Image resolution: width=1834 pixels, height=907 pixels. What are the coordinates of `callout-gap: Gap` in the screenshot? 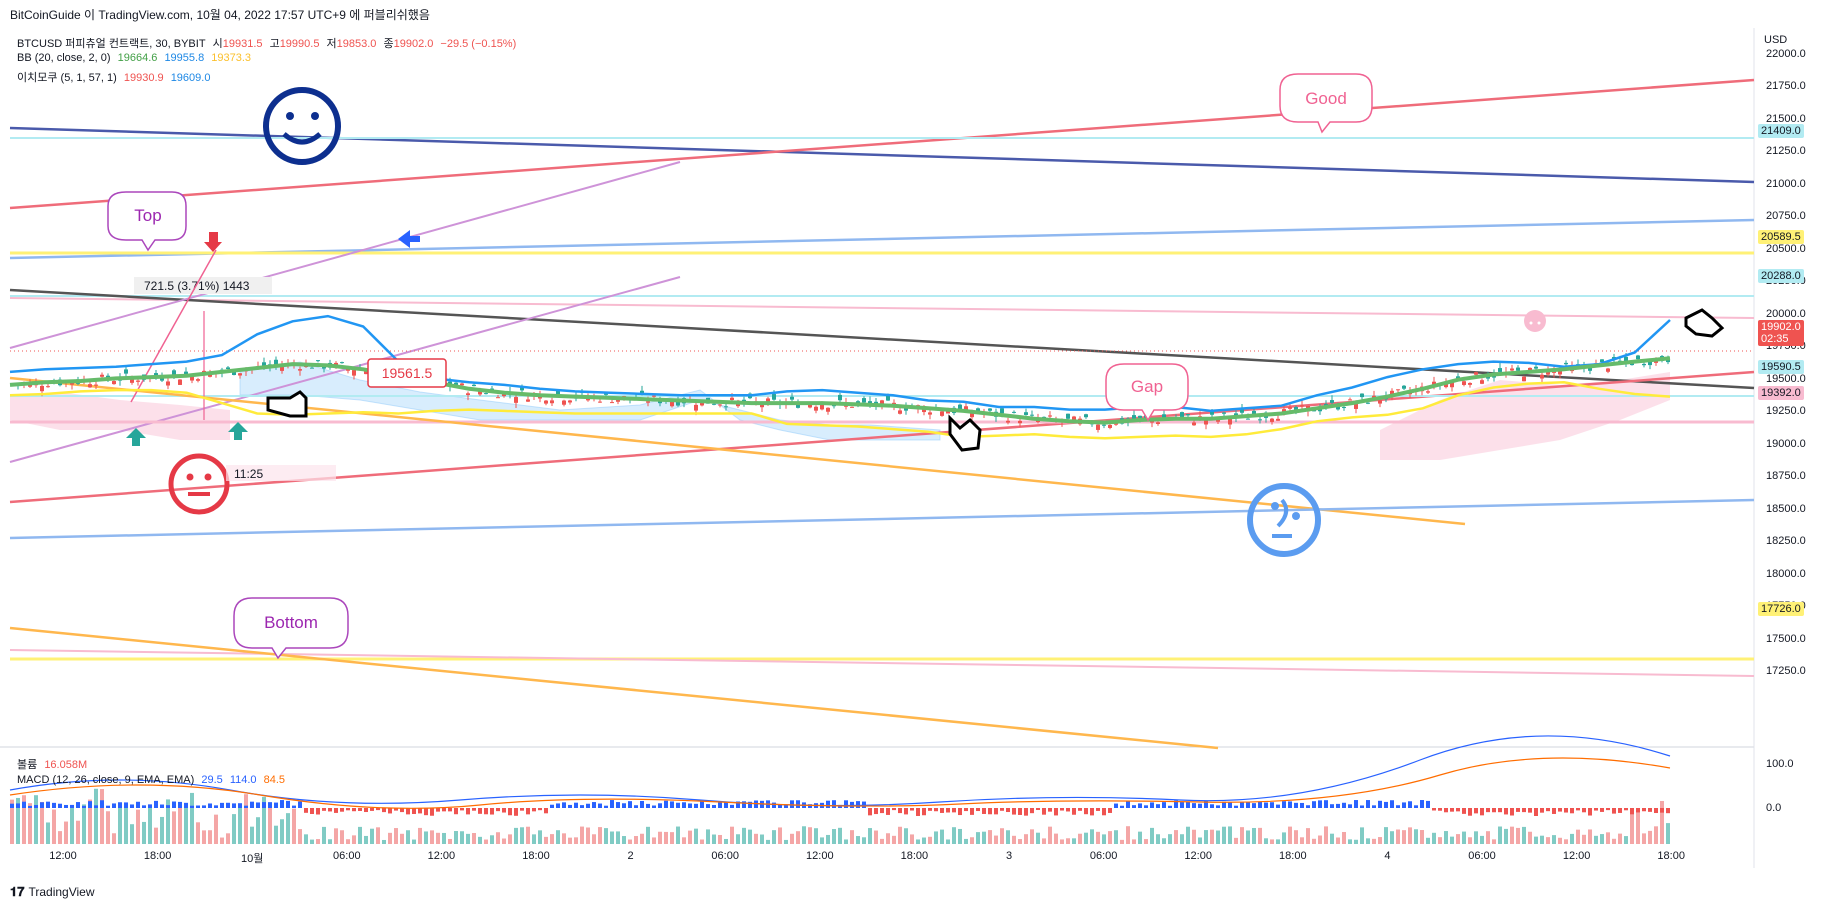 It's located at (1147, 392).